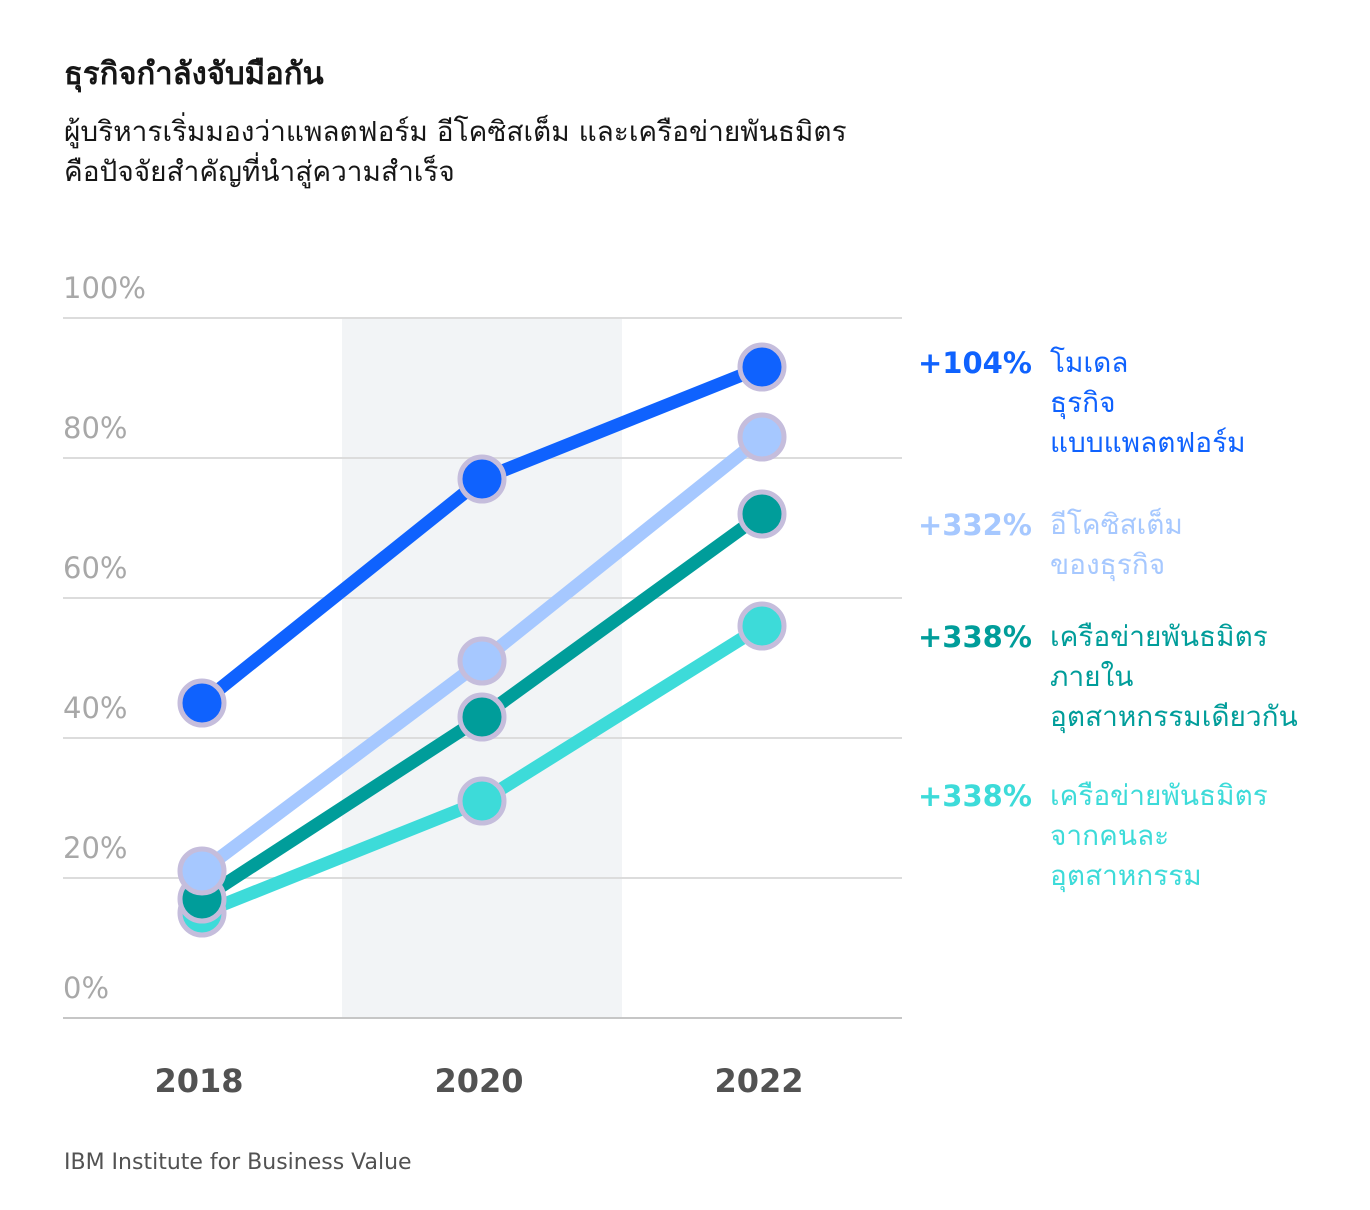 Image resolution: width=1370 pixels, height=1210 pixels. Describe the element at coordinates (95, 568) in the screenshot. I see `y-tick-label: 60%` at that location.